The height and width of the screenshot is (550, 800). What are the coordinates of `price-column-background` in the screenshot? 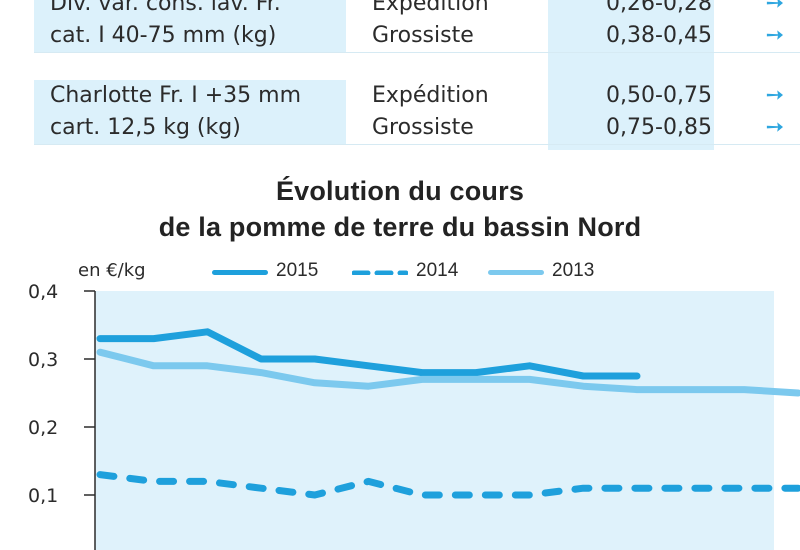 It's located at (631, 75).